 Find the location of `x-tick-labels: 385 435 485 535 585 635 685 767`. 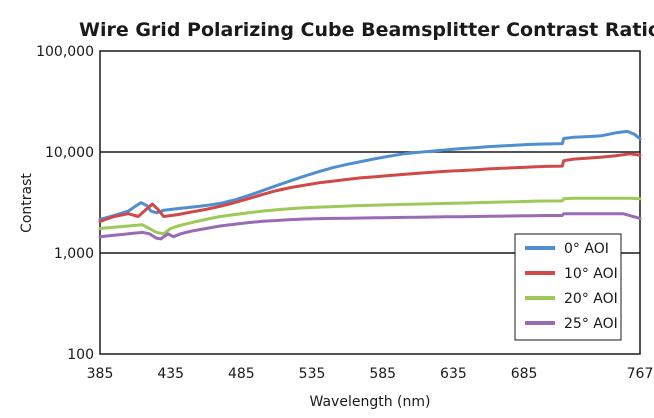

x-tick-labels: 385 435 485 535 585 635 685 767 is located at coordinates (370, 374).